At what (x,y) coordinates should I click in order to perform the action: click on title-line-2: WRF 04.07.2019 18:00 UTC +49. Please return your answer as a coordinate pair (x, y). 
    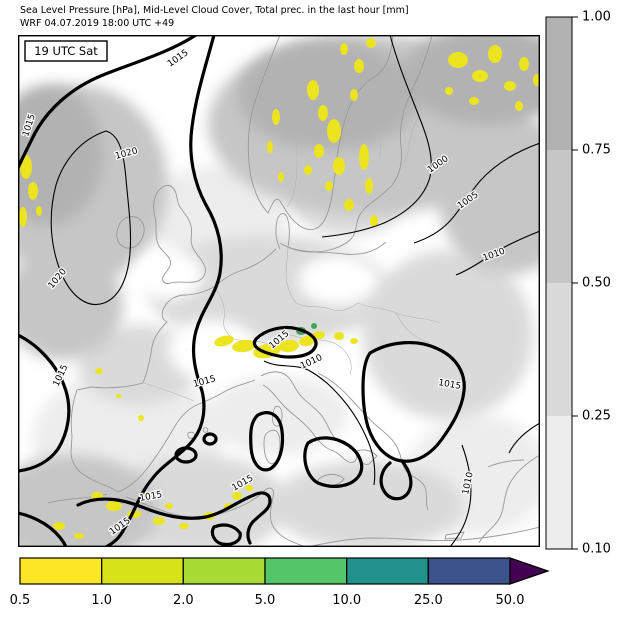
    Looking at the image, I should click on (97, 23).